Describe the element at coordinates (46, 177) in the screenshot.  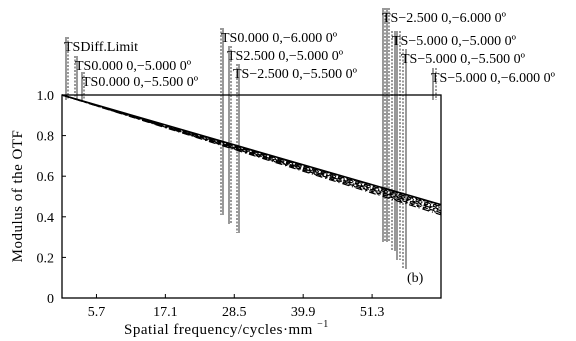
I see `y-tick-label-3: 0.6` at that location.